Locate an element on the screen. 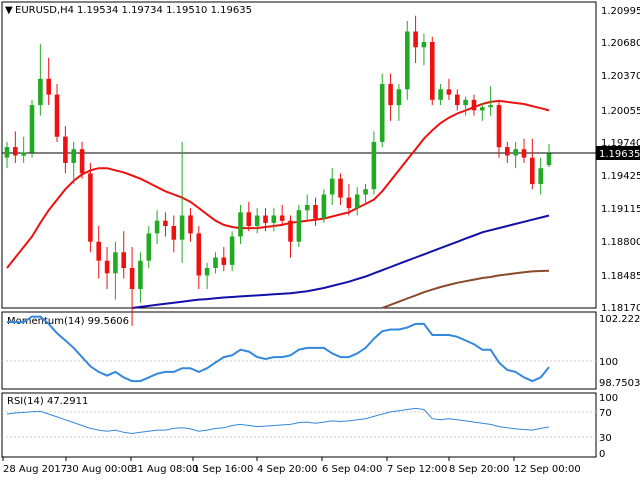 This screenshot has height=480, width=640. time-tick-label: 28 Aug 2017 is located at coordinates (35, 469).